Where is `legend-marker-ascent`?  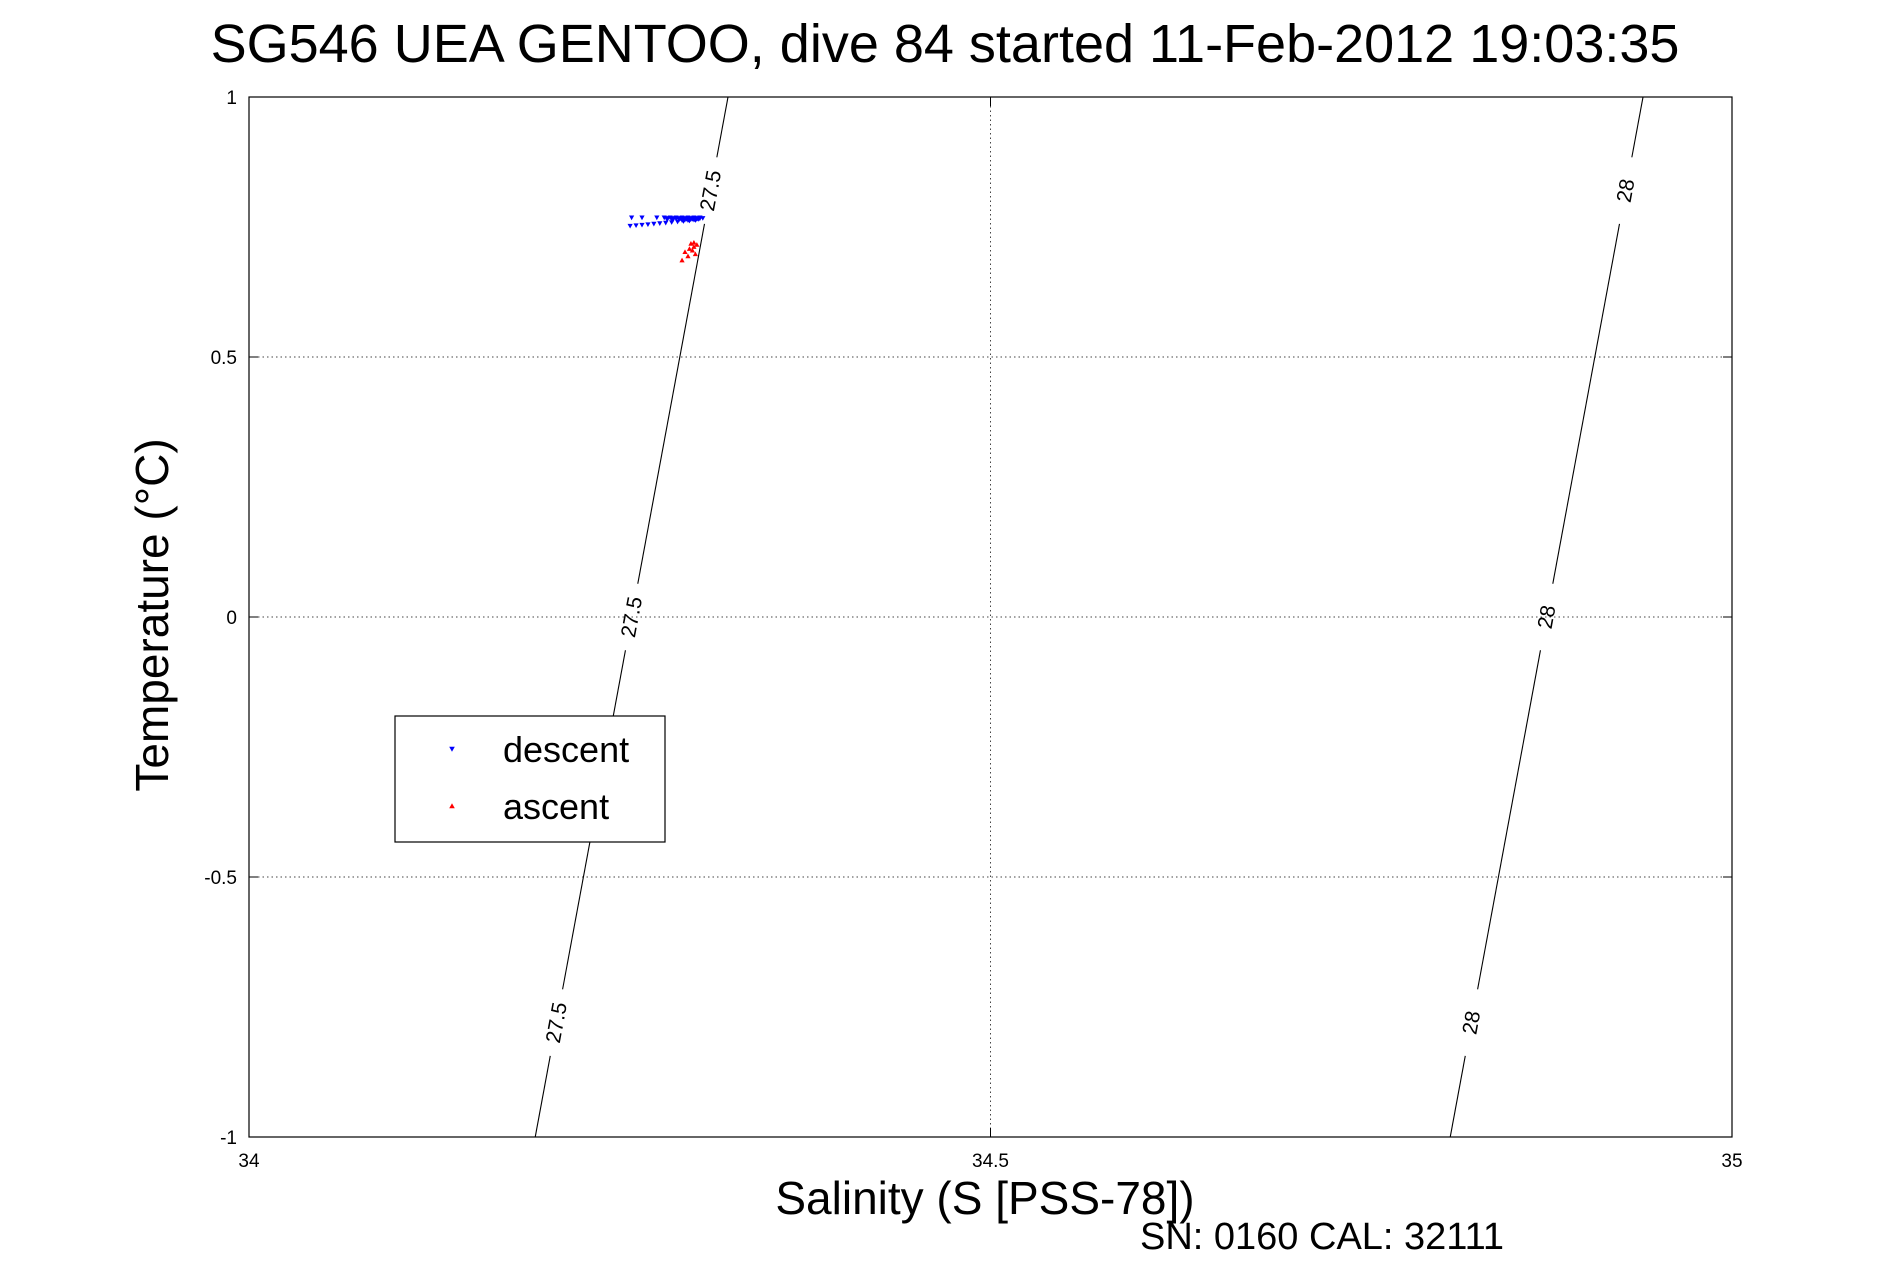
legend-marker-ascent is located at coordinates (452, 806).